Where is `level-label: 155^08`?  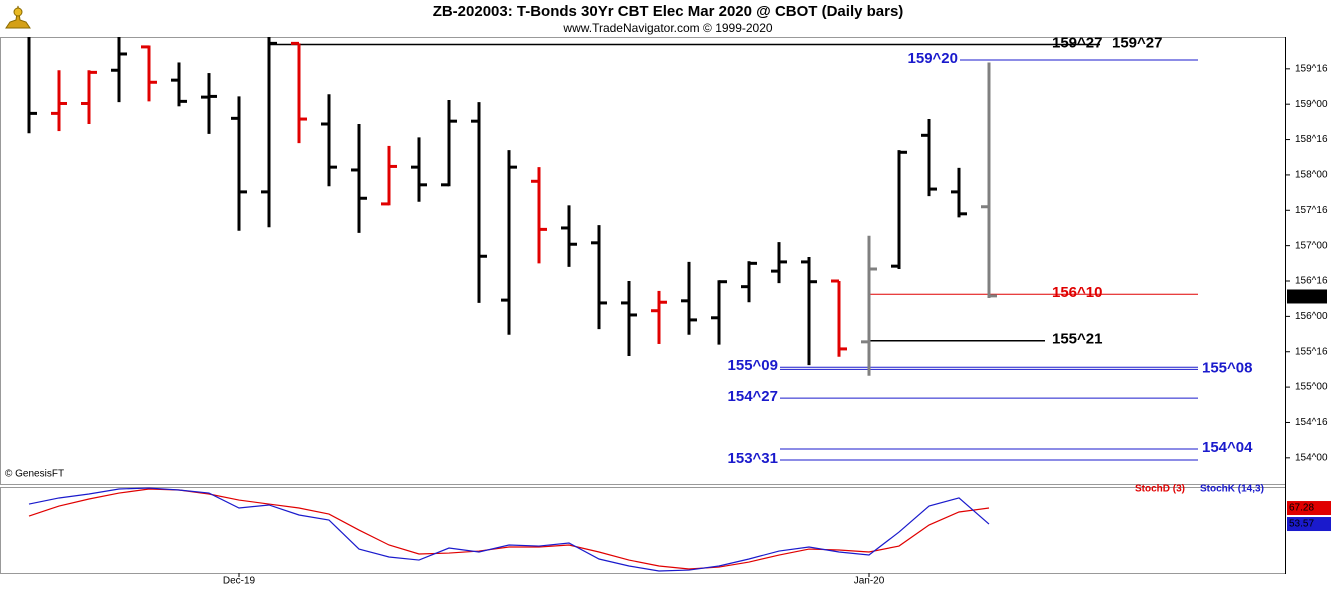 level-label: 155^08 is located at coordinates (1227, 367).